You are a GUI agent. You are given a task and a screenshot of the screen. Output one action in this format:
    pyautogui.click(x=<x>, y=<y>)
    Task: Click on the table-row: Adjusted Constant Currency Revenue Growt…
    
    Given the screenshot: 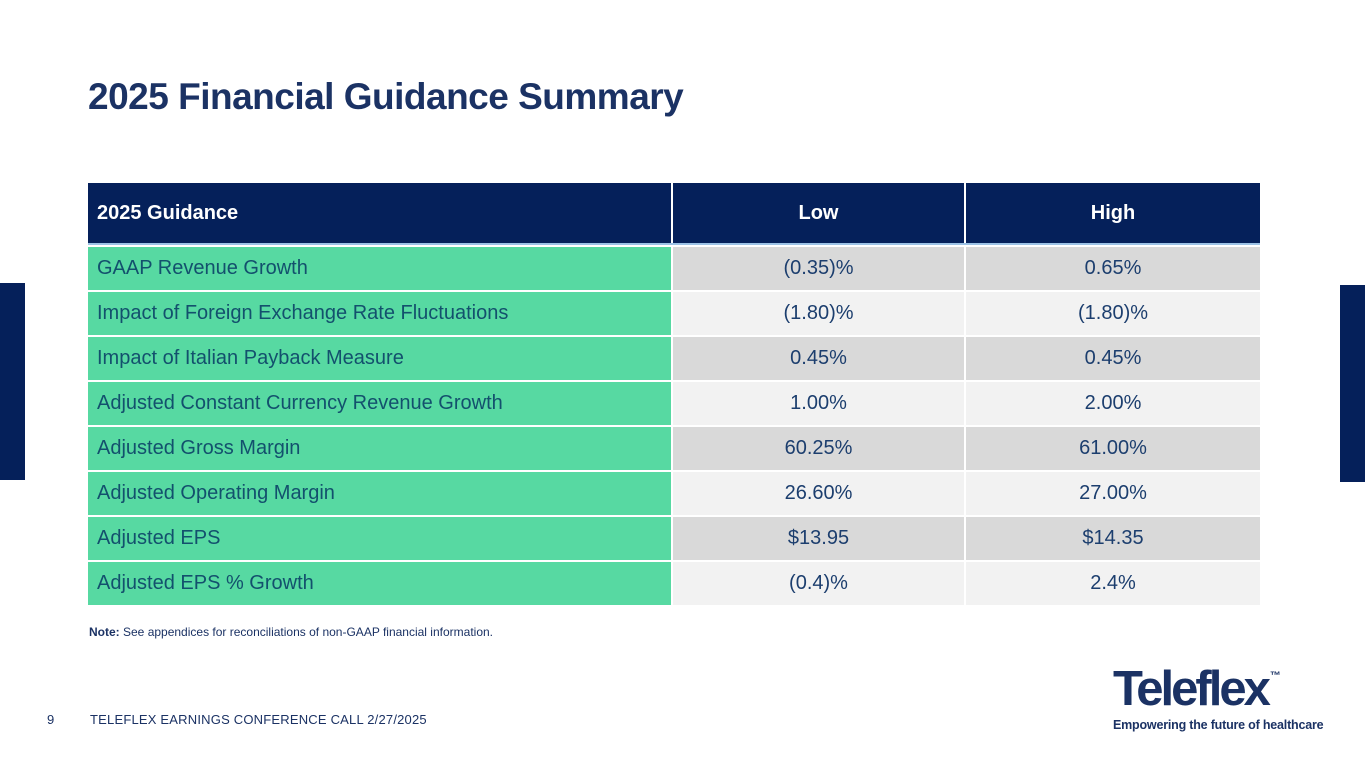 What is the action you would take?
    pyautogui.click(x=674, y=403)
    